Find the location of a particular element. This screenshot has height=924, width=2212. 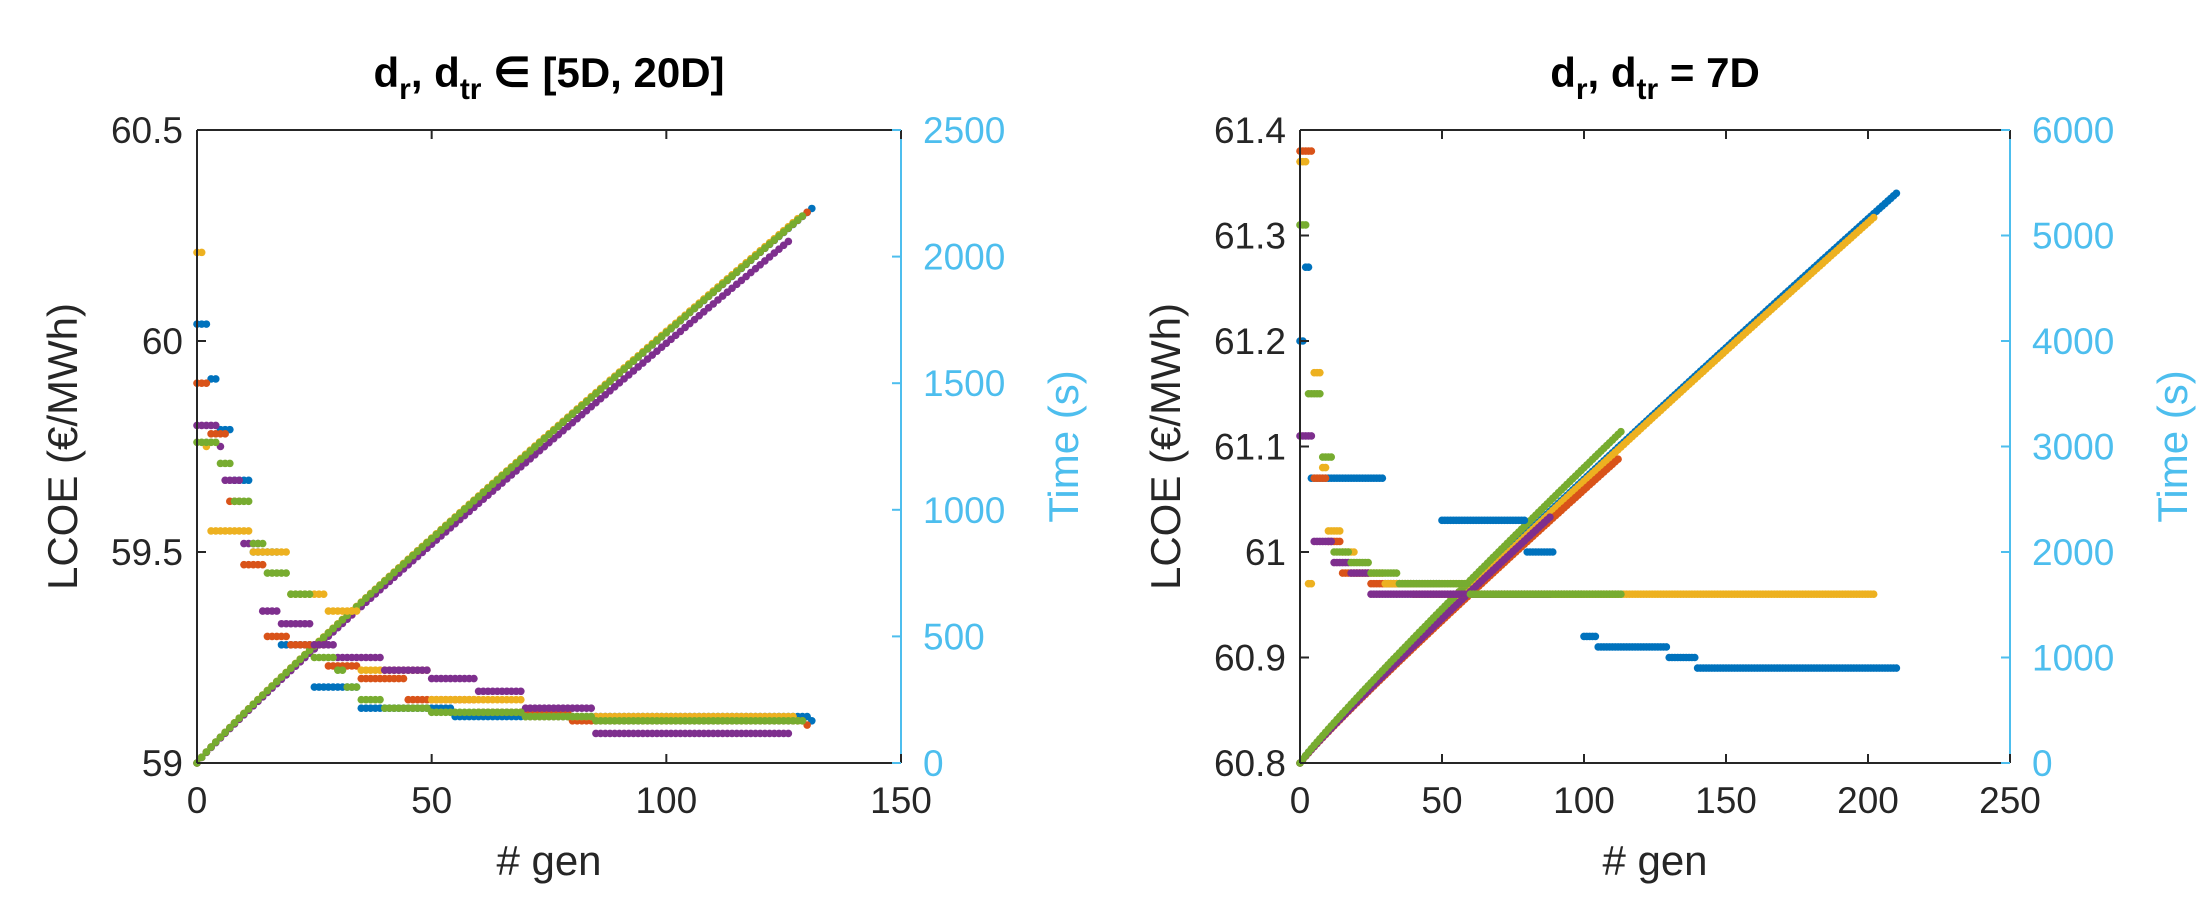

y-right-tick-label: 5000 is located at coordinates (2073, 236).